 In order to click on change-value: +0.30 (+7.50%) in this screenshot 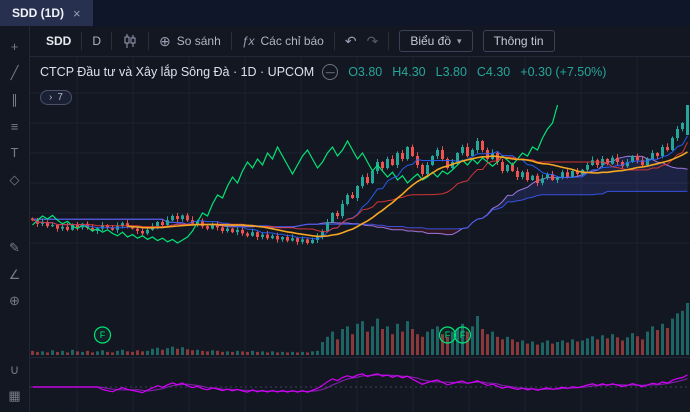, I will do `click(563, 72)`.